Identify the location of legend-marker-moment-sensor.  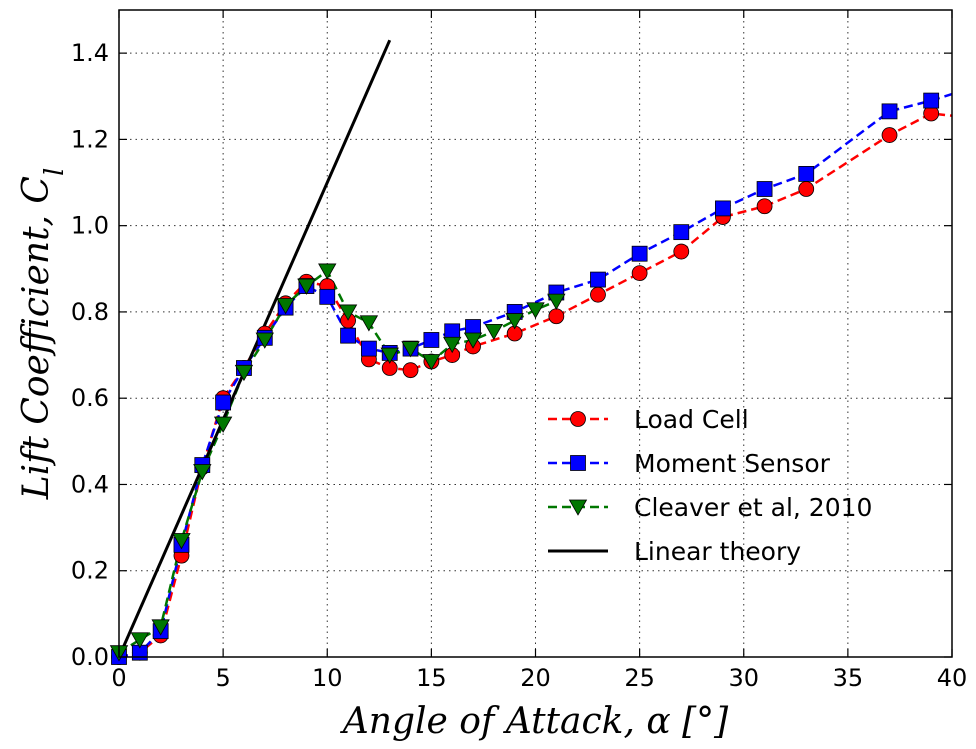
(578, 463).